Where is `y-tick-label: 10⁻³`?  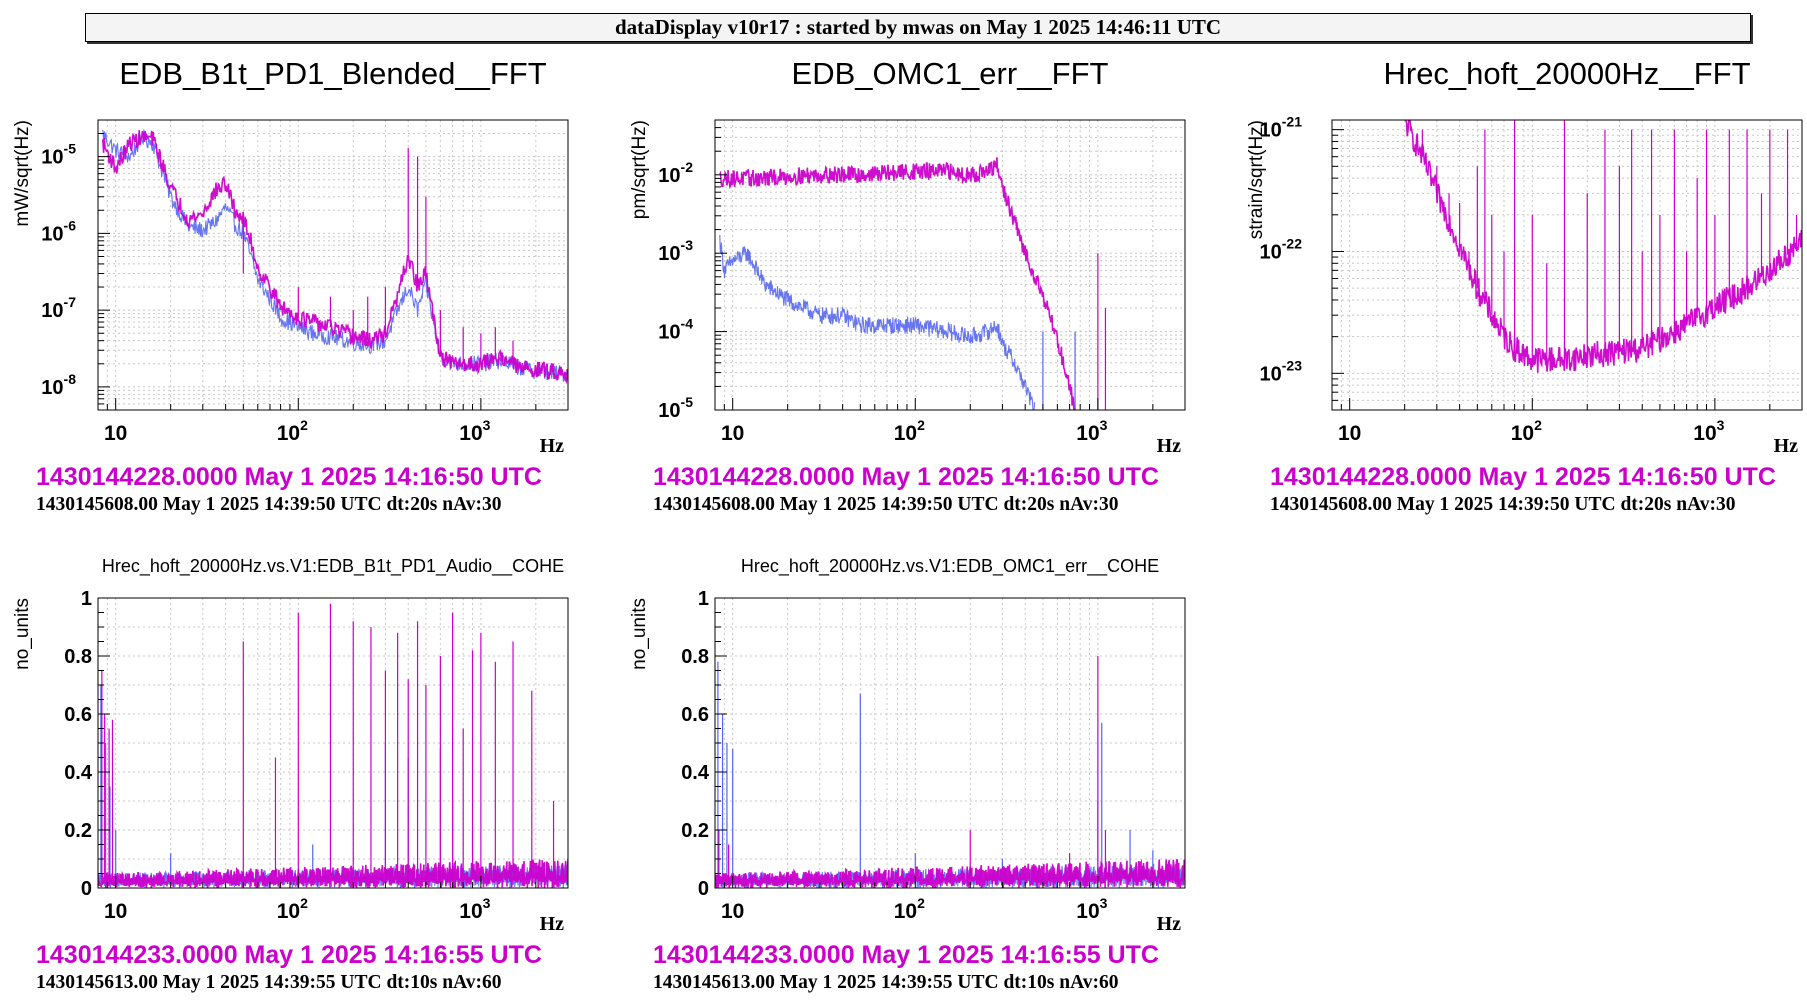 y-tick-label: 10⁻³ is located at coordinates (675, 251).